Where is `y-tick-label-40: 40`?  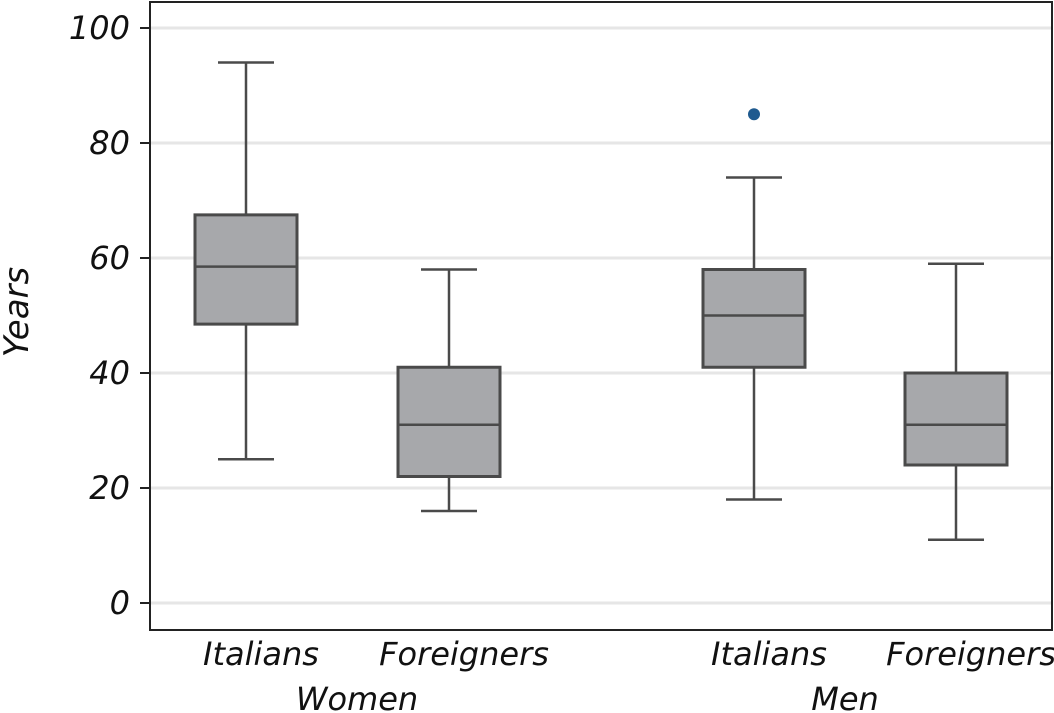 y-tick-label-40: 40 is located at coordinates (109, 373).